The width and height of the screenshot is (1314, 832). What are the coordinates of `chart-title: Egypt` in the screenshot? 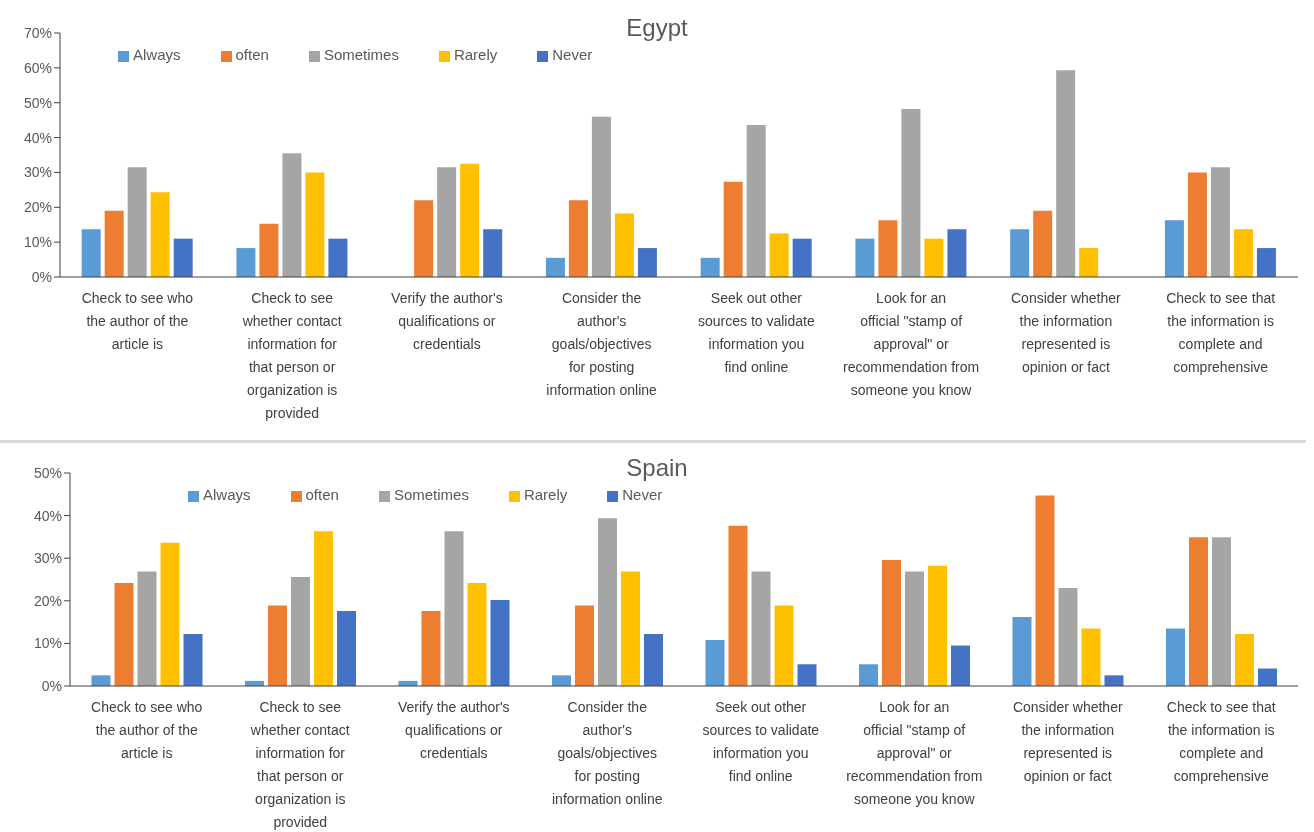 It's located at (657, 27).